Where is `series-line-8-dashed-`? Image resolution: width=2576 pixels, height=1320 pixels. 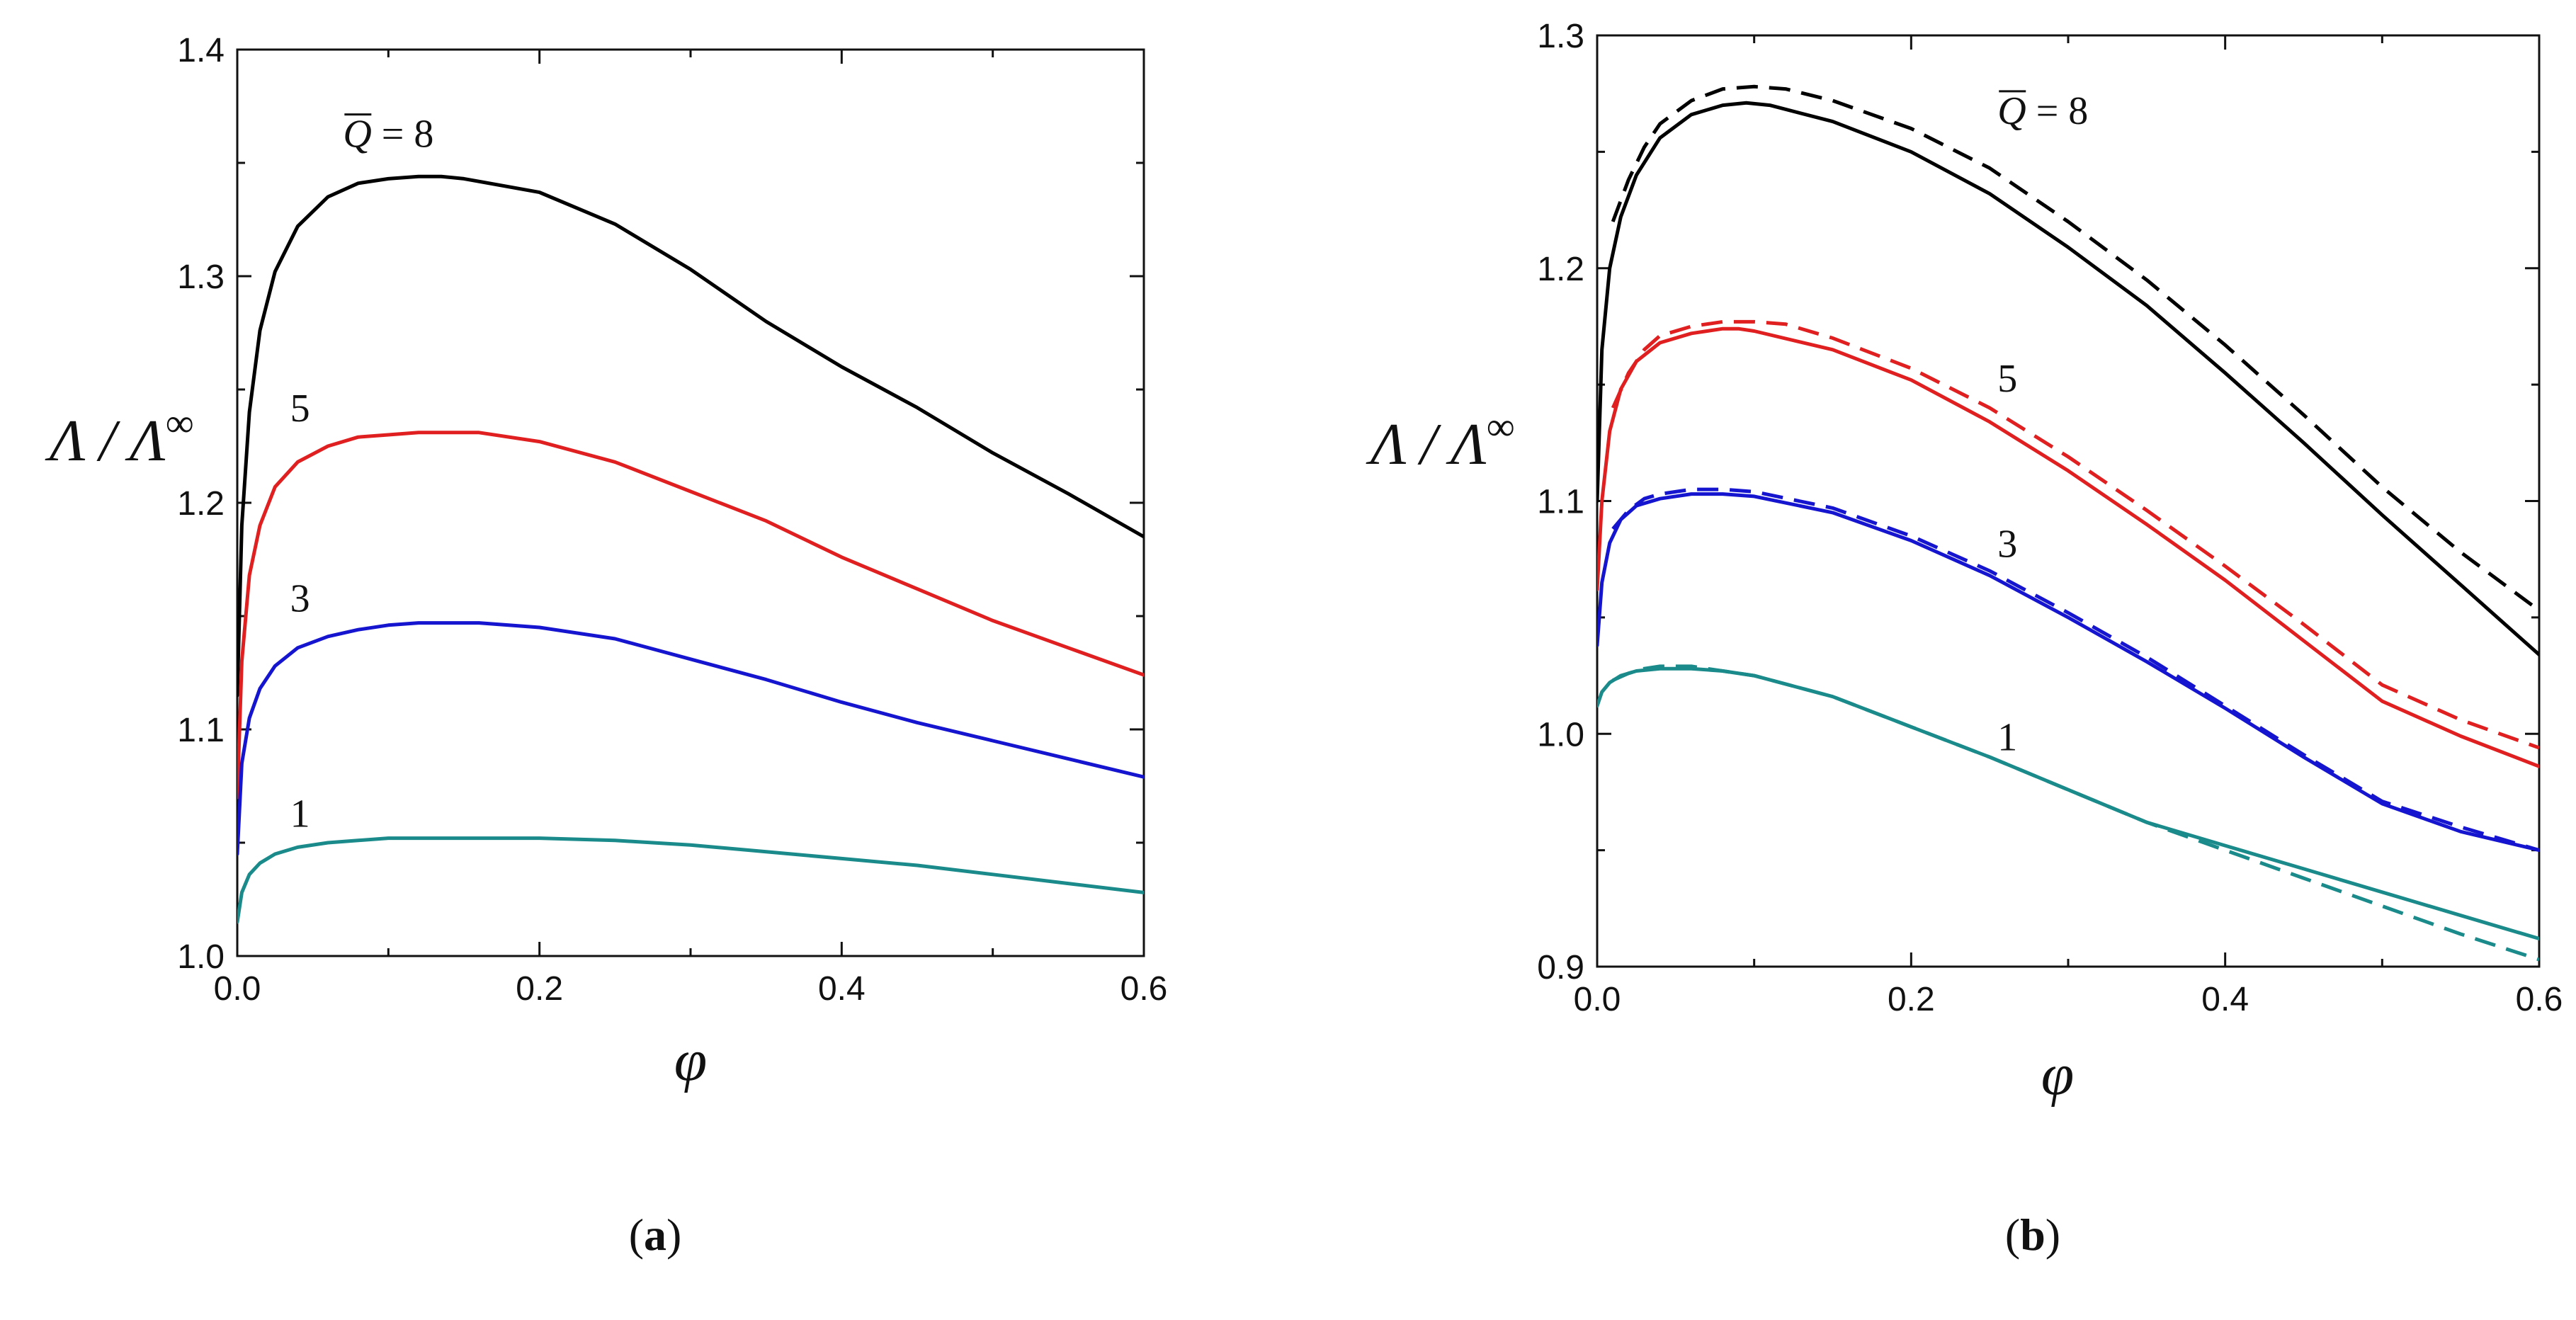 series-line-8-dashed- is located at coordinates (2075, 348).